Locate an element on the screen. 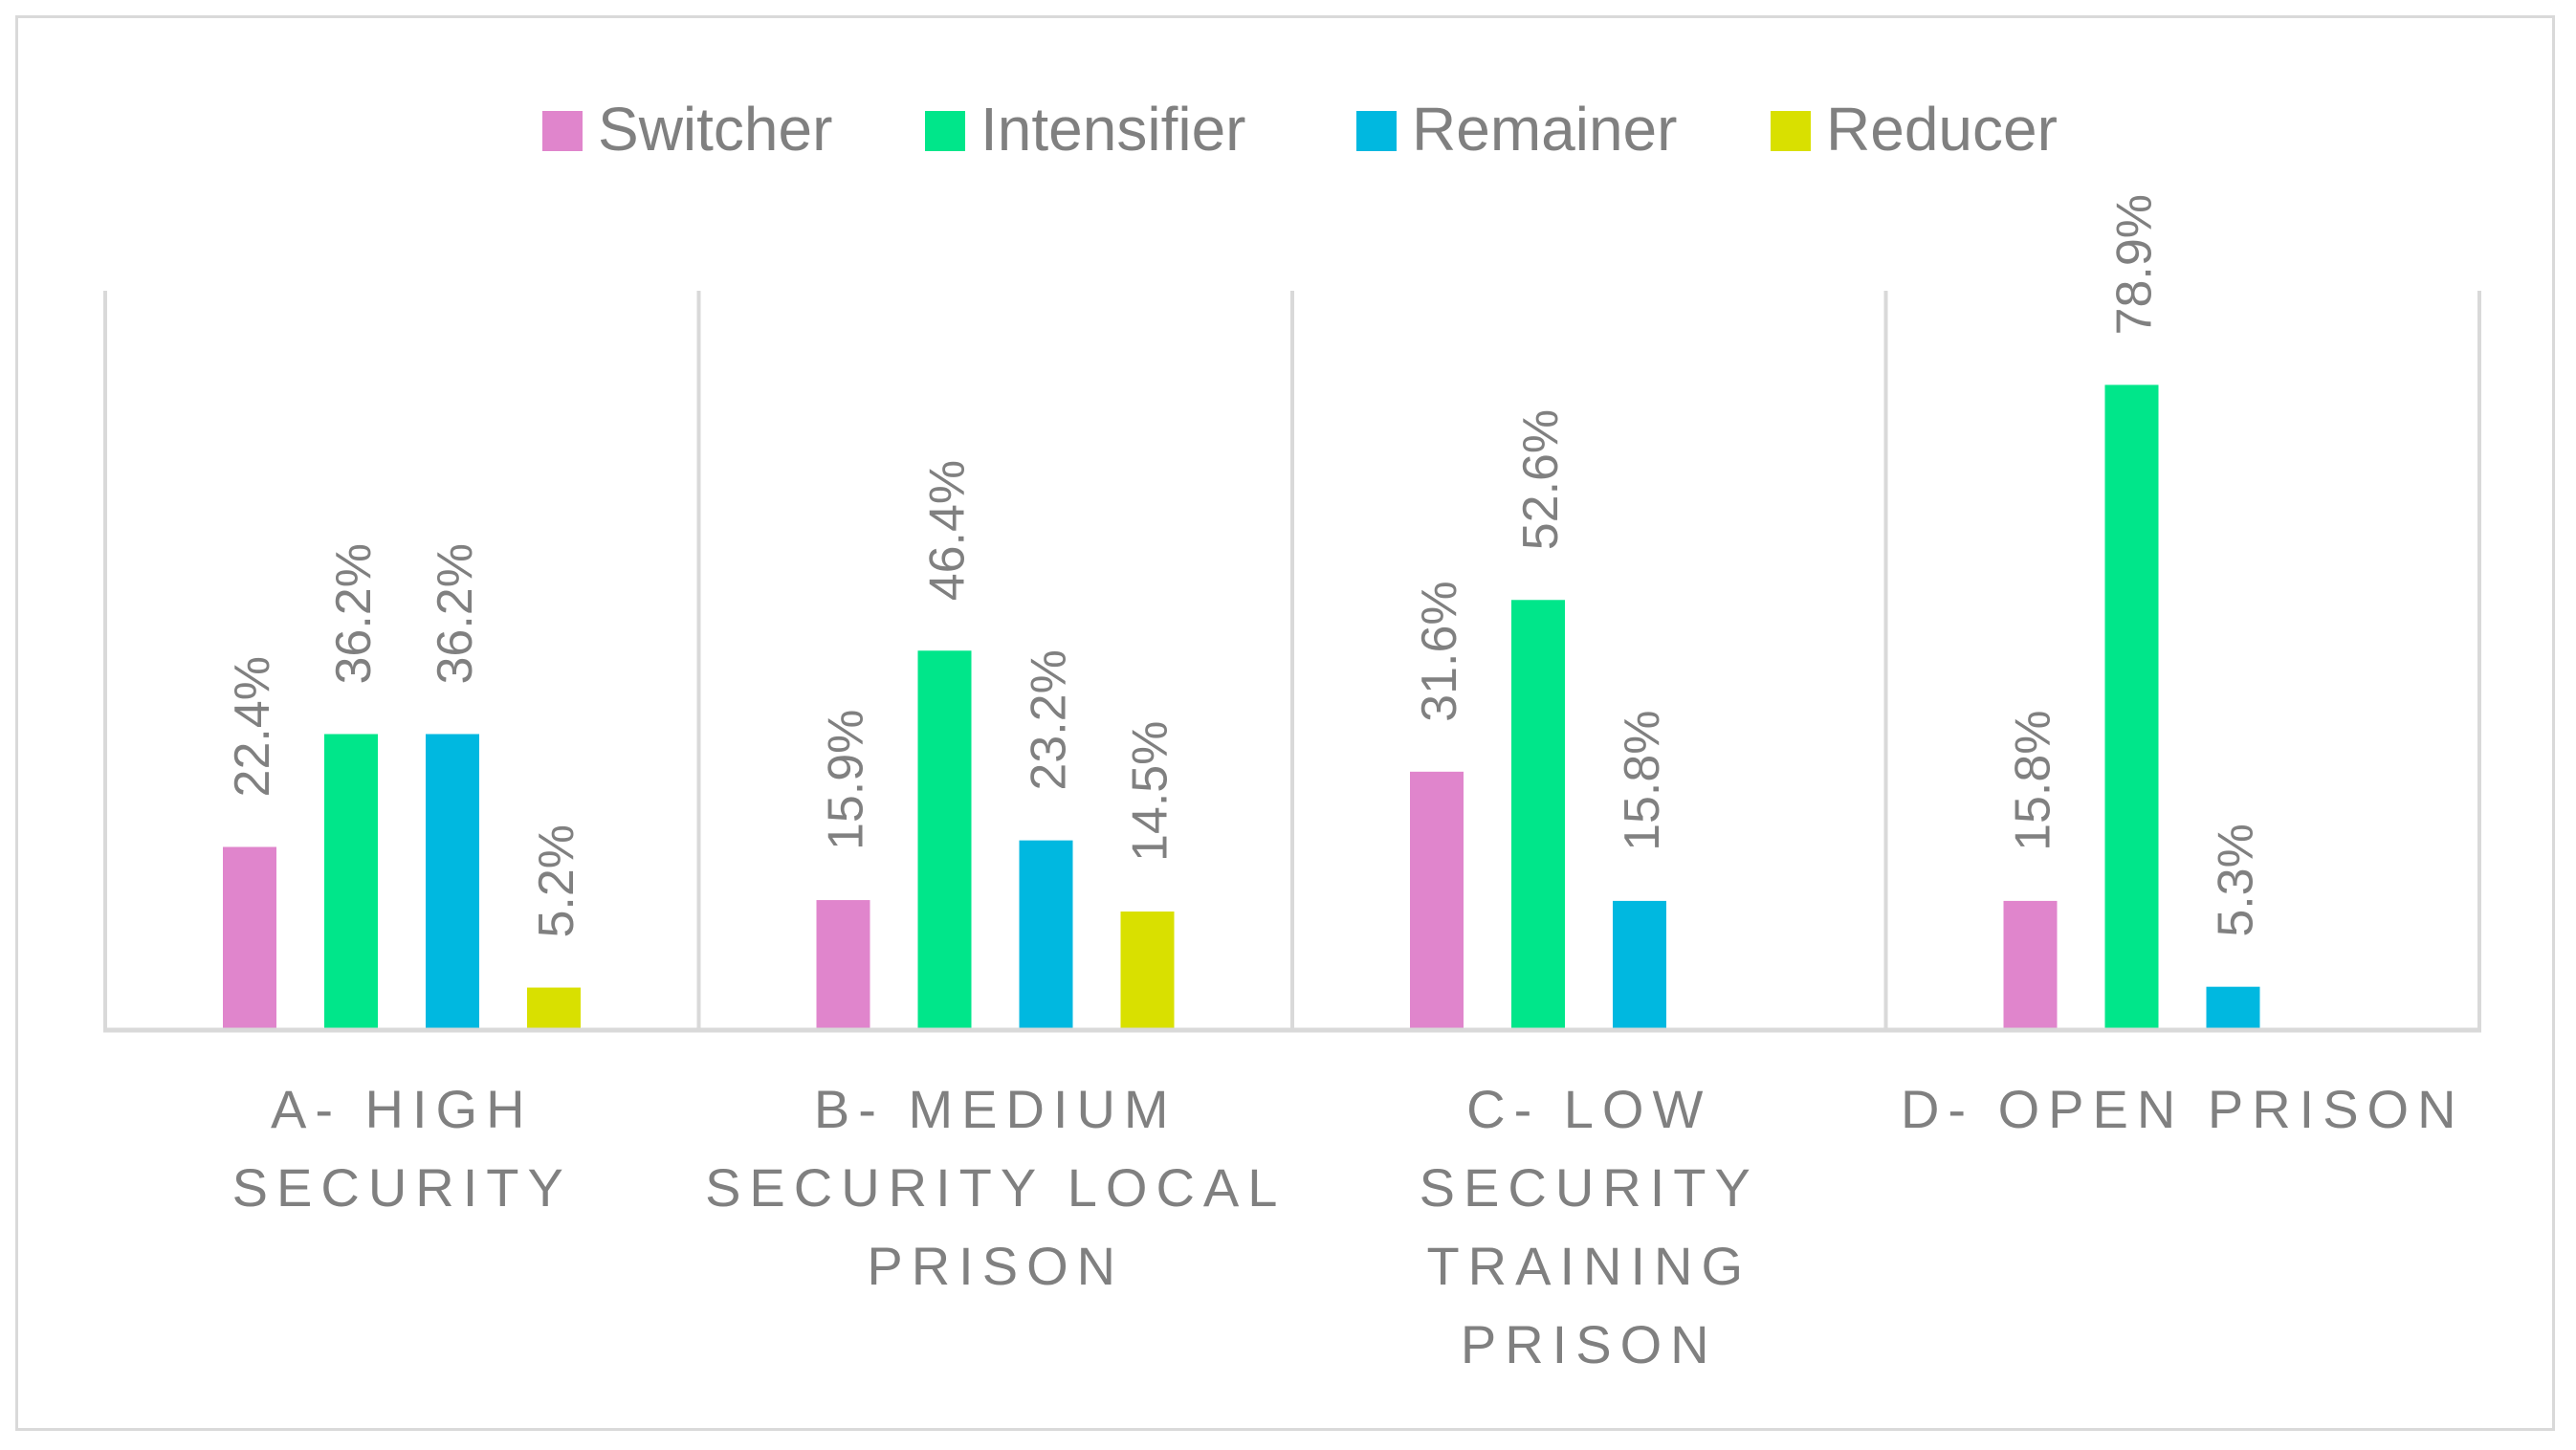 The height and width of the screenshot is (1450, 2576). data-label-remainer: 15.8% is located at coordinates (1642, 780).